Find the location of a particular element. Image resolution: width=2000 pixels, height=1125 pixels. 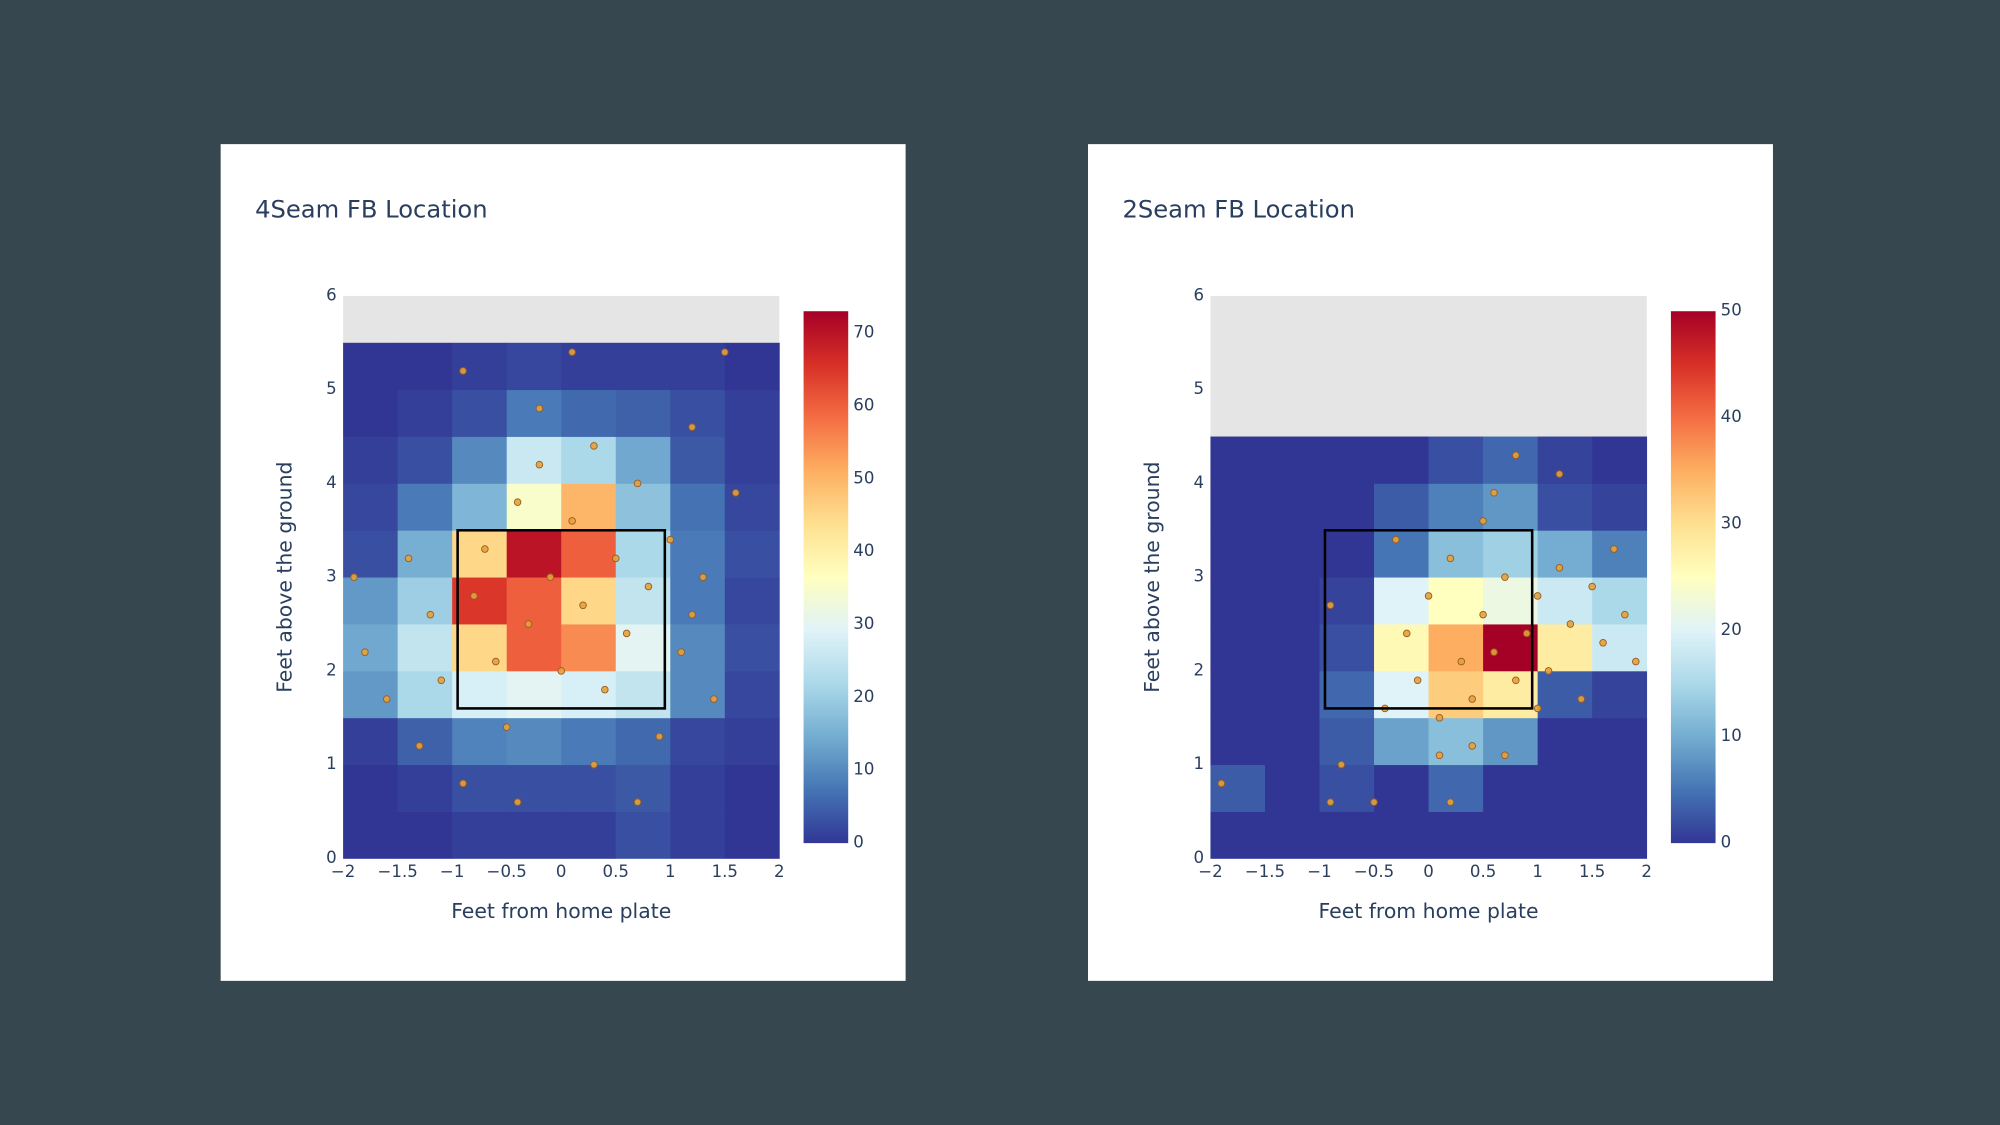

colorbar-tick-label: 20 is located at coordinates (863, 696).